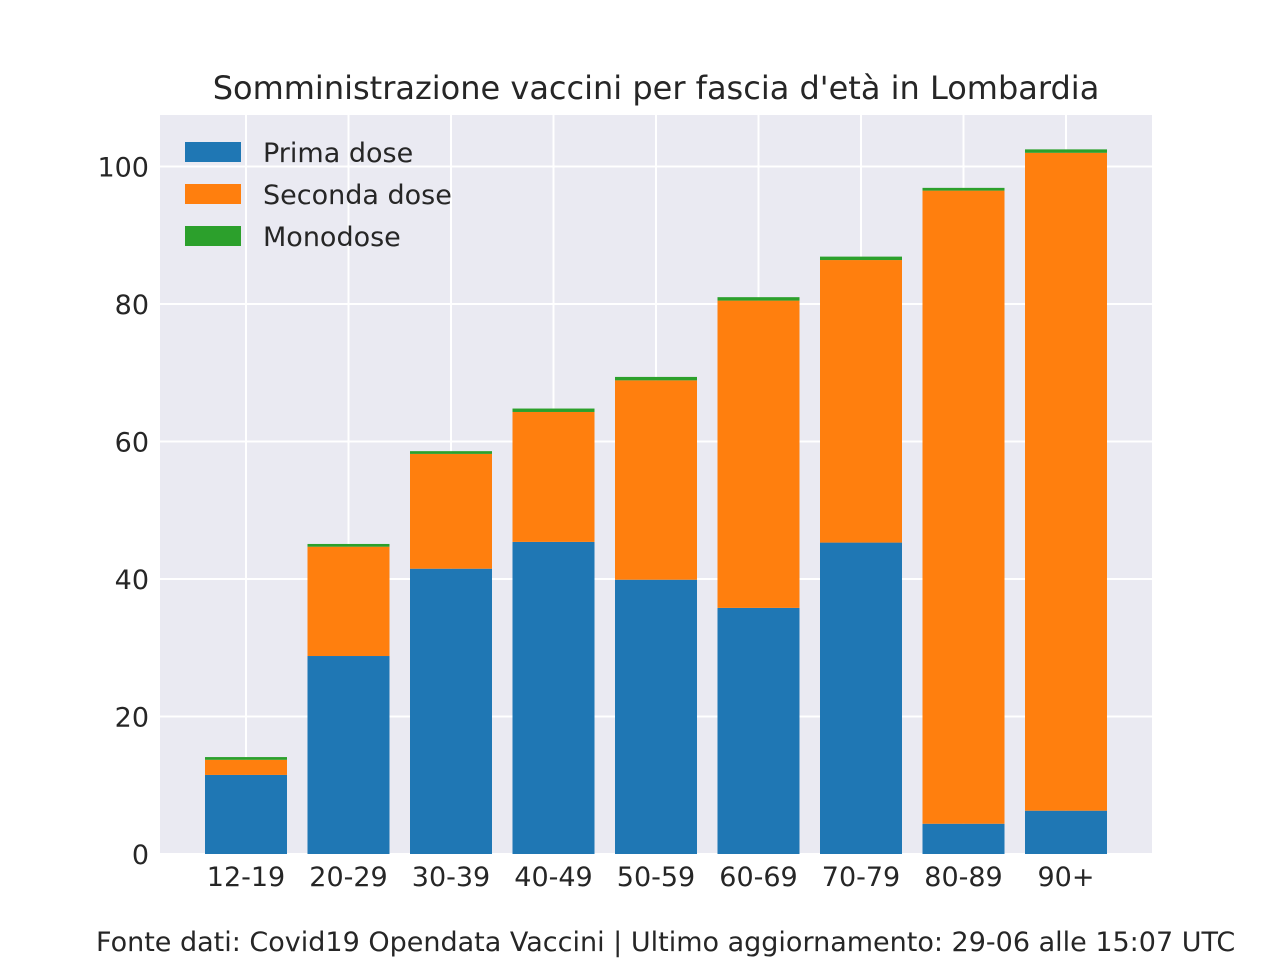 The height and width of the screenshot is (960, 1280). I want to click on y-tick-label: 100, so click(123, 168).